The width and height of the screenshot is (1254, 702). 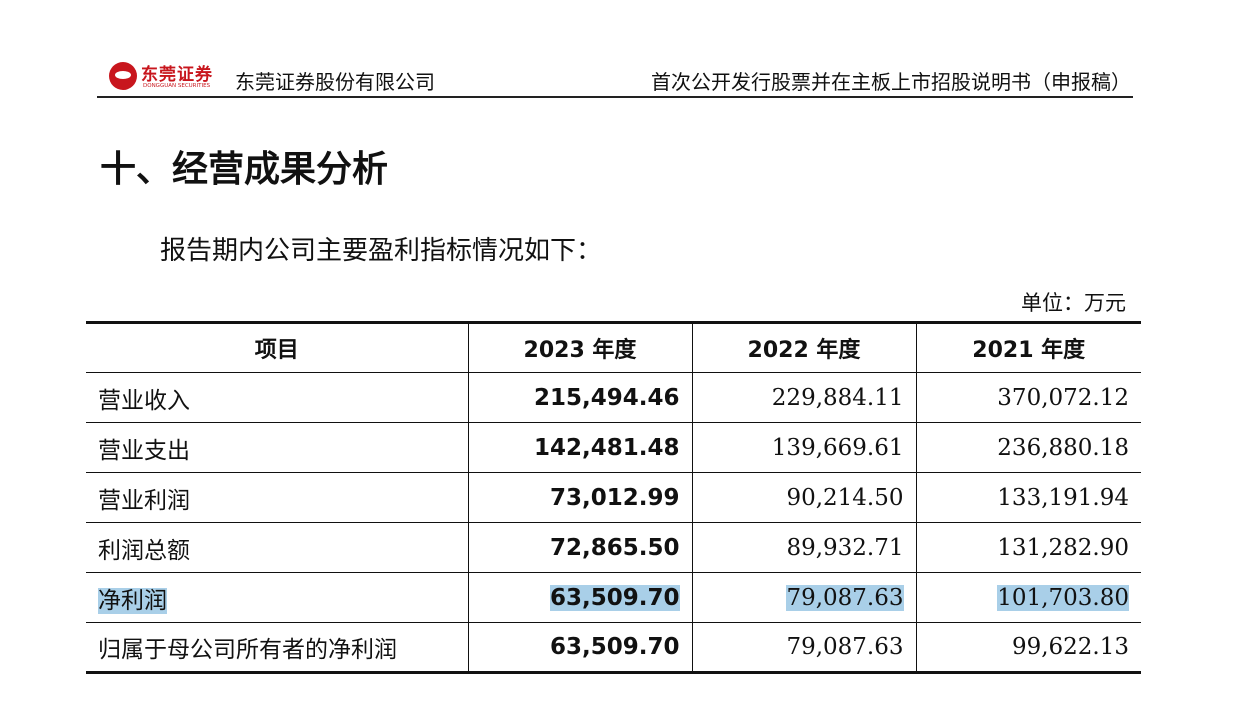 I want to click on column-header-2023: 2023 年度, so click(x=579, y=347).